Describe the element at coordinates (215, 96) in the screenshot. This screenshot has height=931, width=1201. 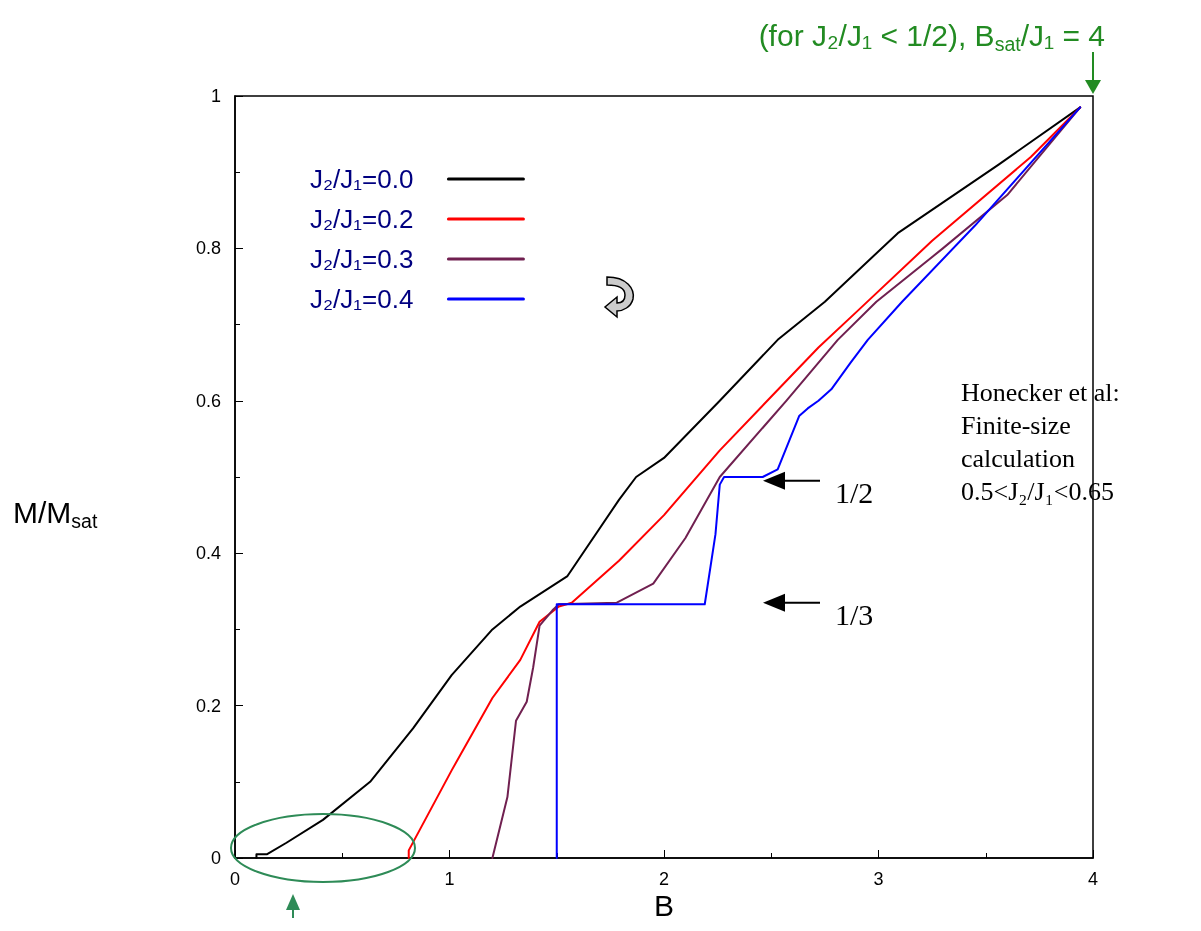
I see `y-tick-label: 1` at that location.